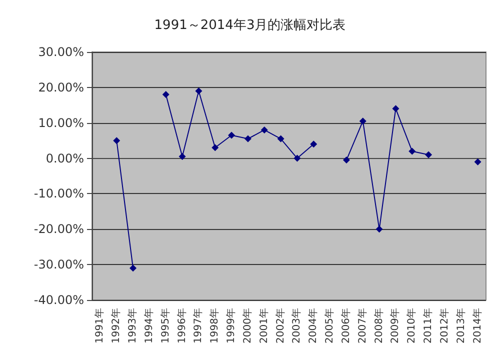 This screenshot has width=500, height=362. I want to click on y-tick-label: -10.00%, so click(59, 193).